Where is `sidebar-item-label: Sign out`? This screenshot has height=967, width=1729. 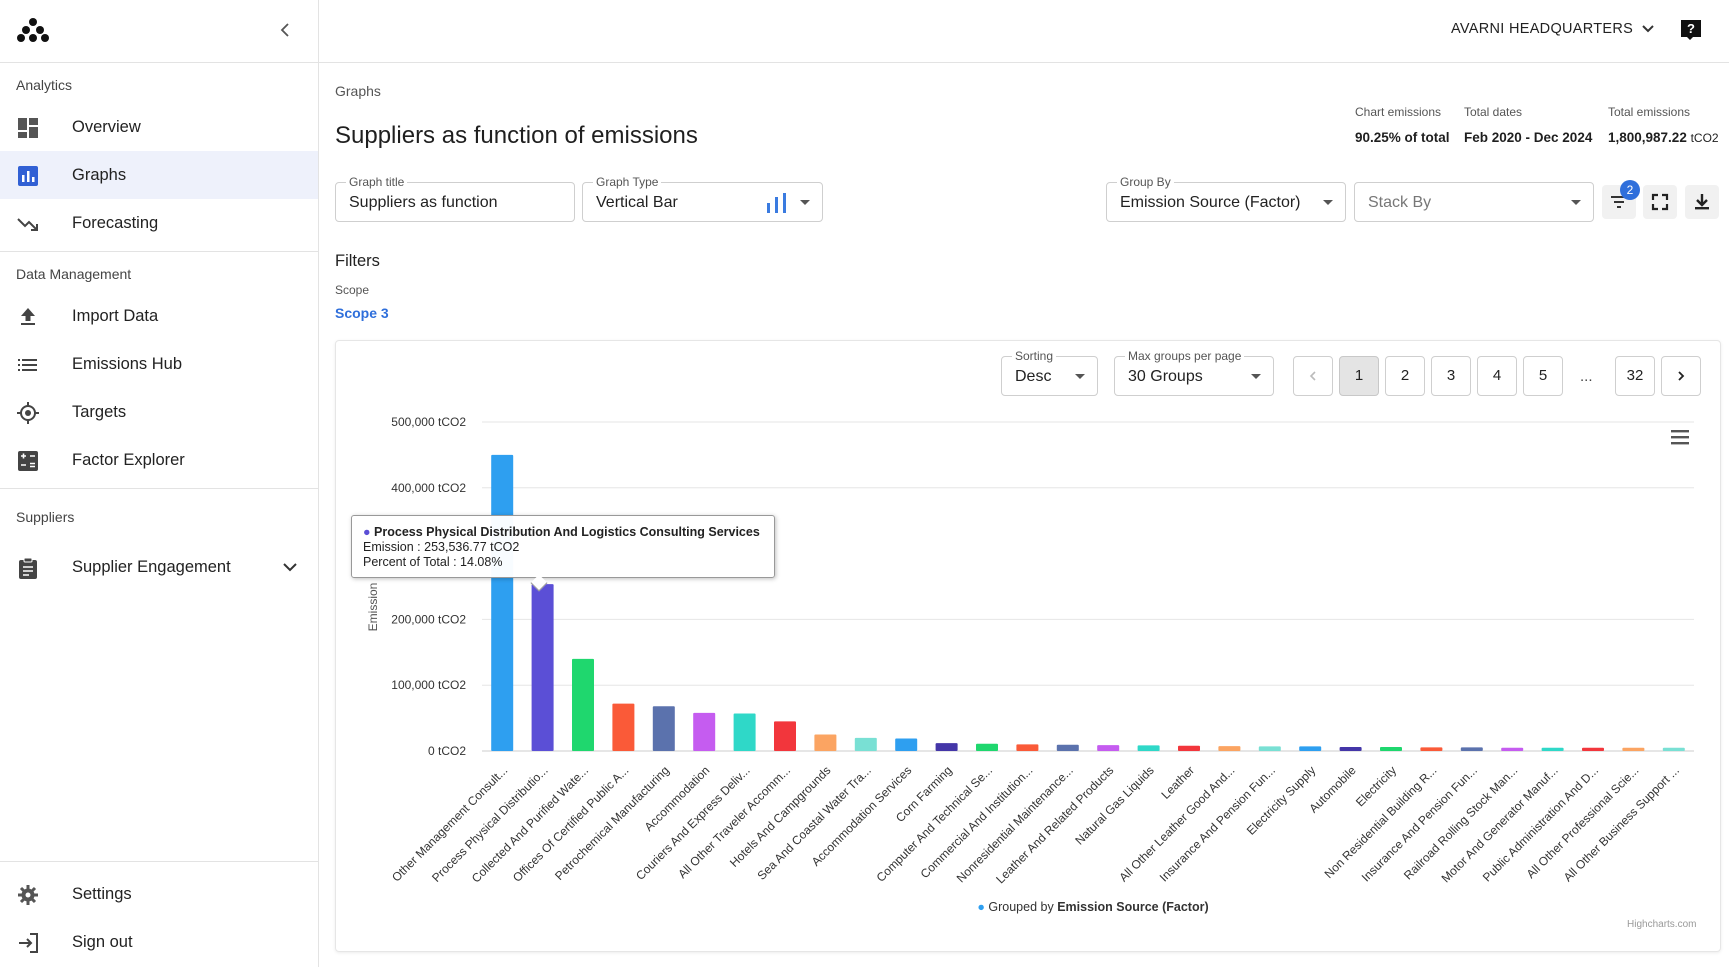
sidebar-item-label: Sign out is located at coordinates (102, 941).